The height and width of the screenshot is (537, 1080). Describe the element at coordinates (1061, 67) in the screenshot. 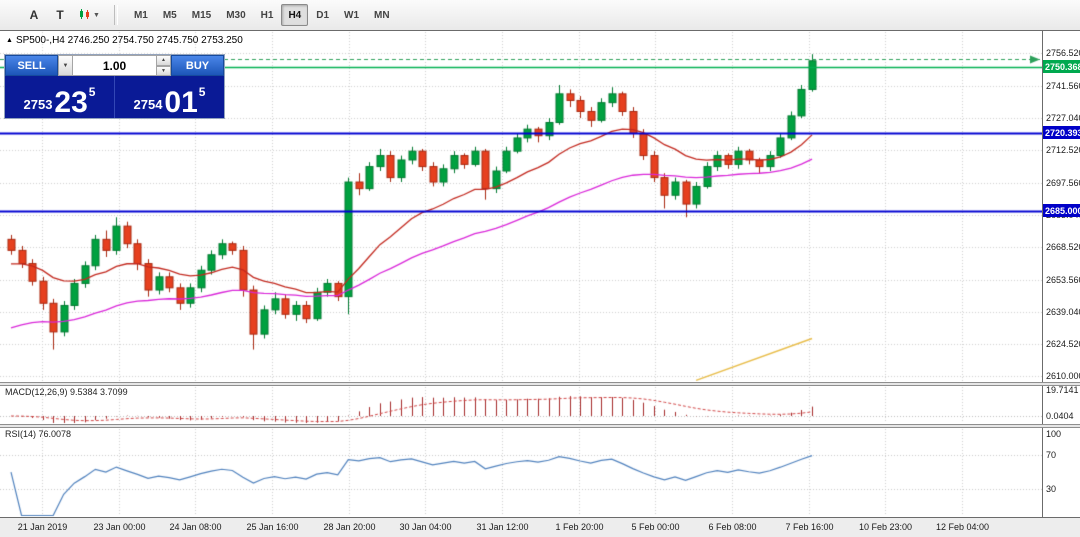

I see `price-line-badge: 2750.368` at that location.